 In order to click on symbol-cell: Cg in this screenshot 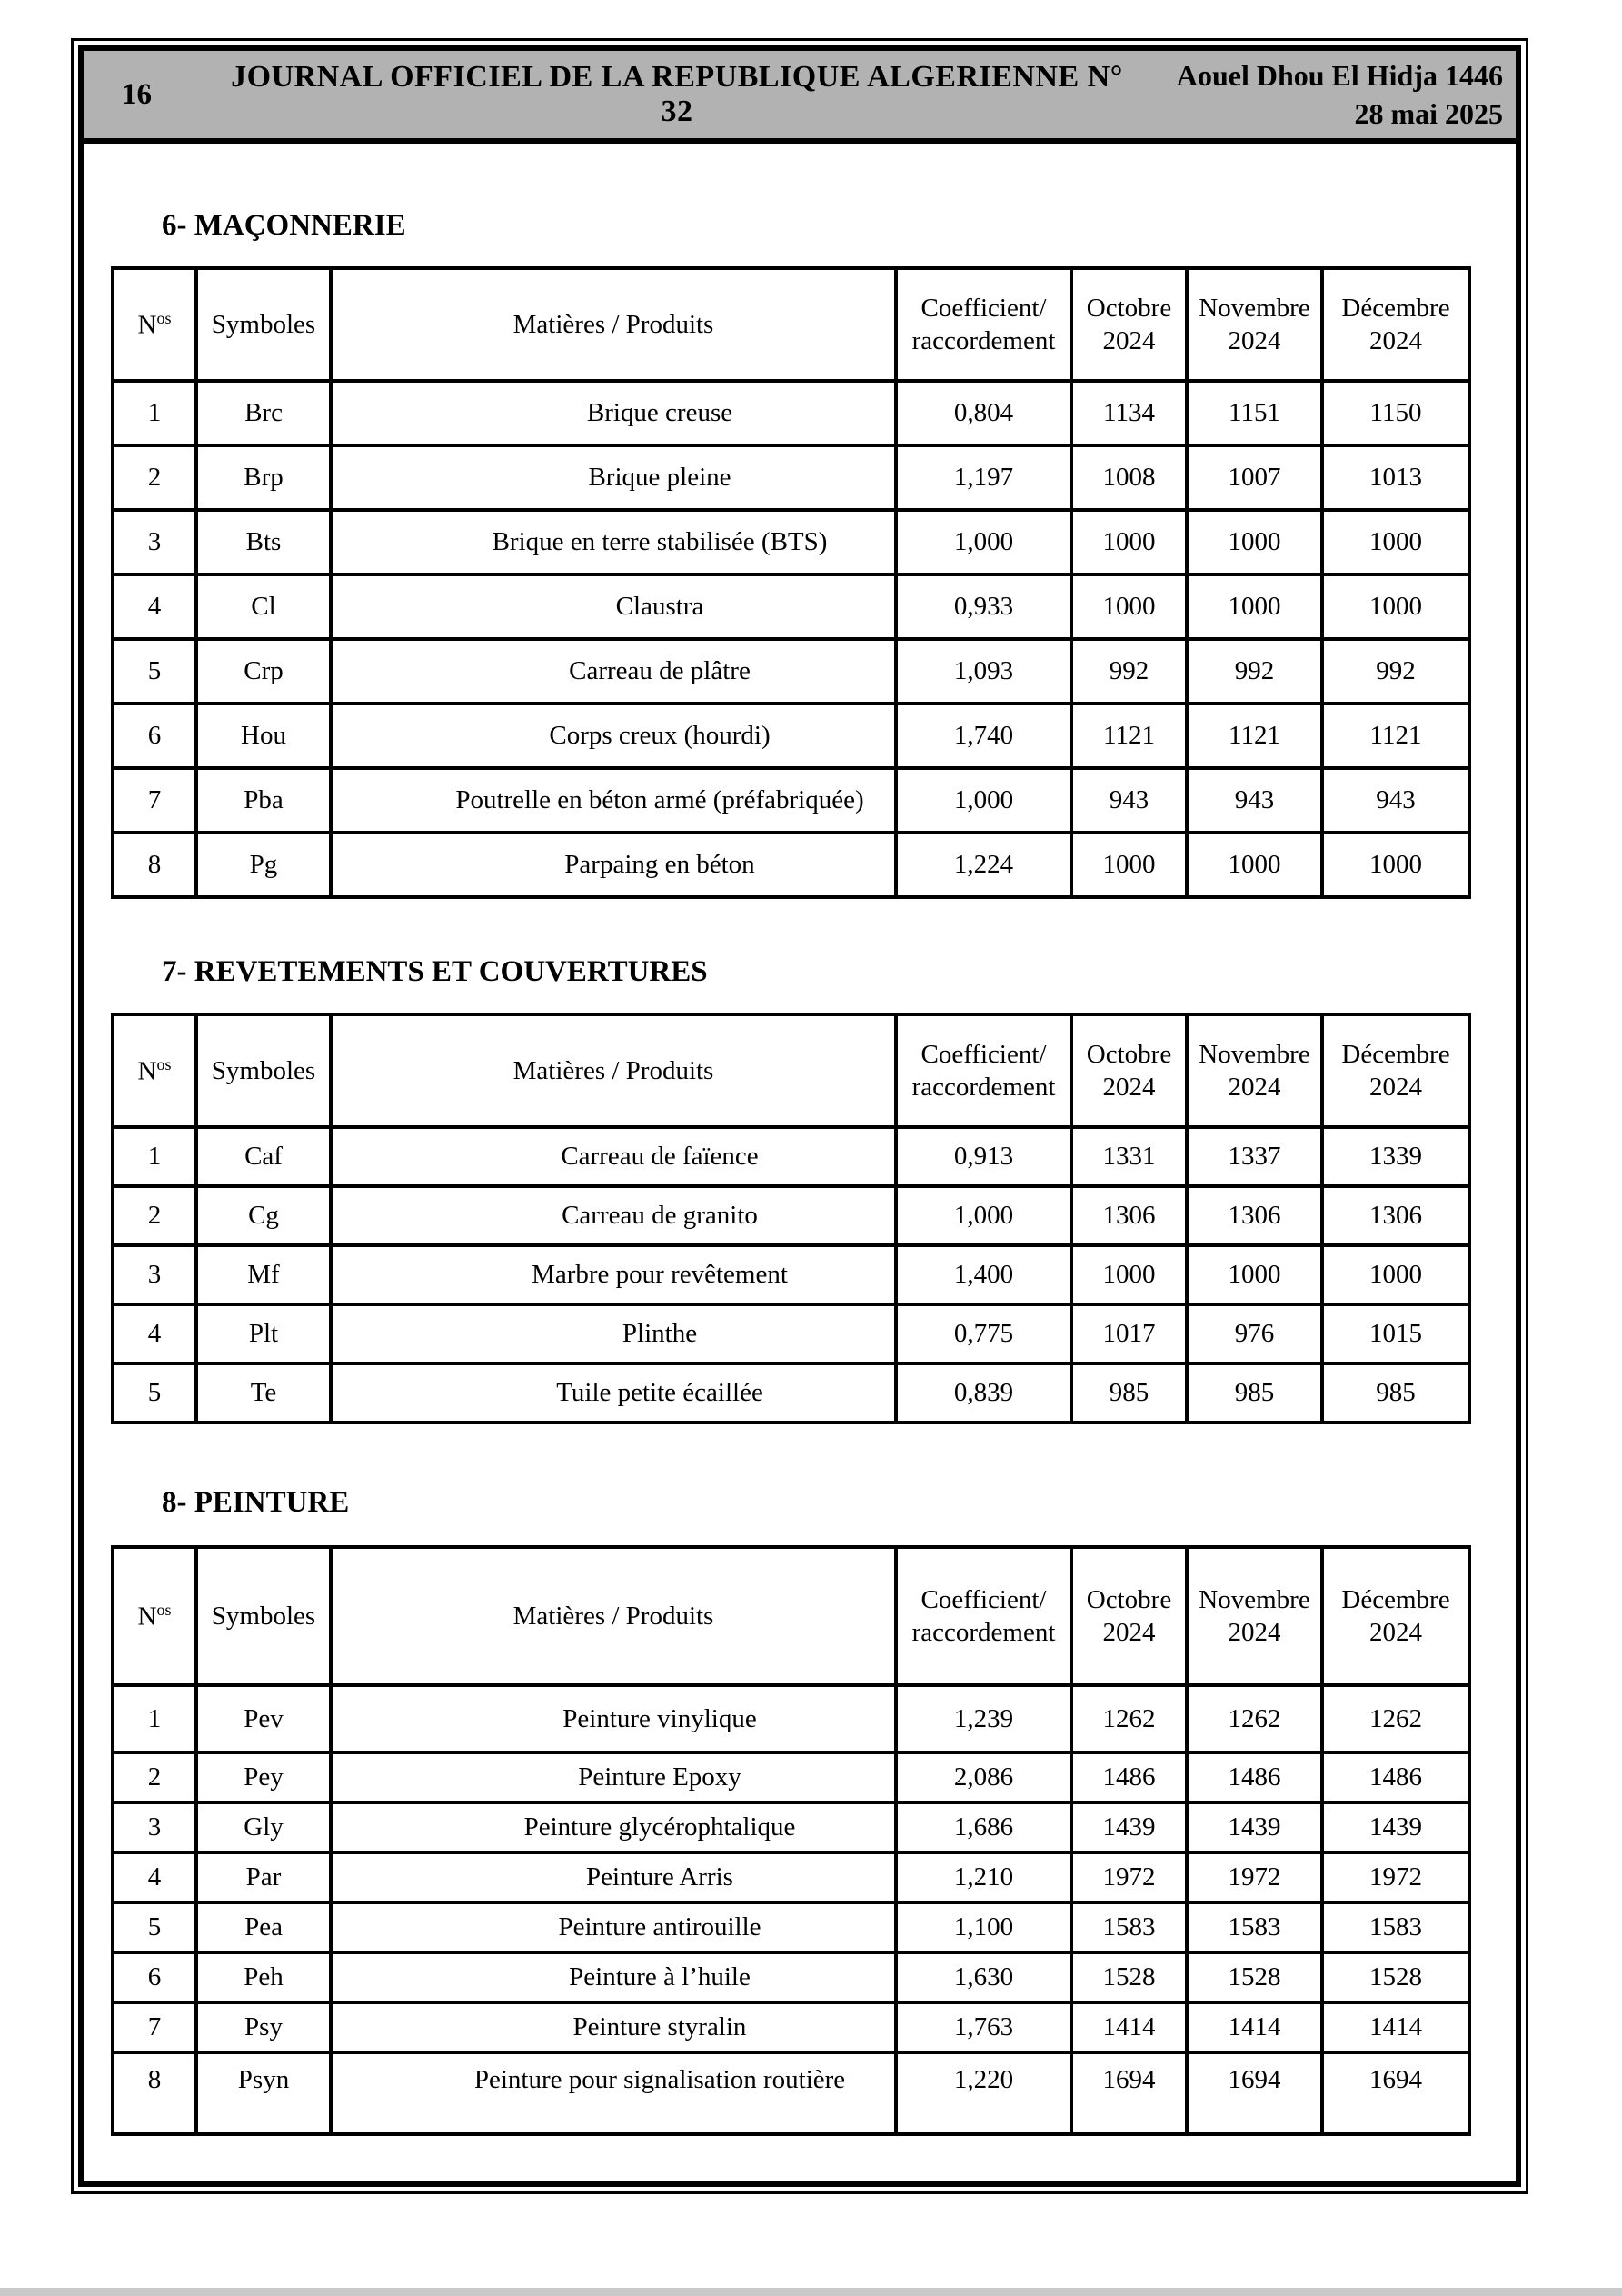, I will do `click(263, 1215)`.